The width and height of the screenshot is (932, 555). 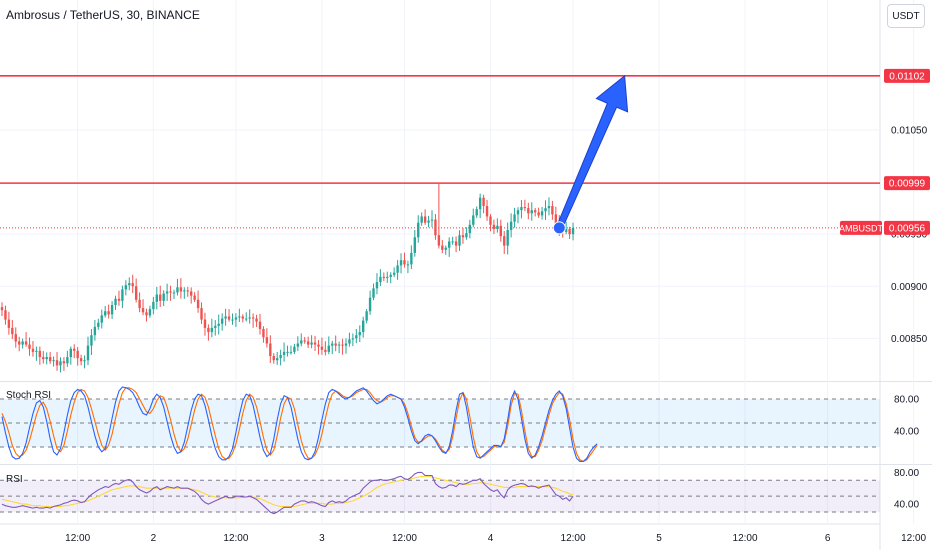 What do you see at coordinates (861, 227) in the screenshot?
I see `symbol-tag-box` at bounding box center [861, 227].